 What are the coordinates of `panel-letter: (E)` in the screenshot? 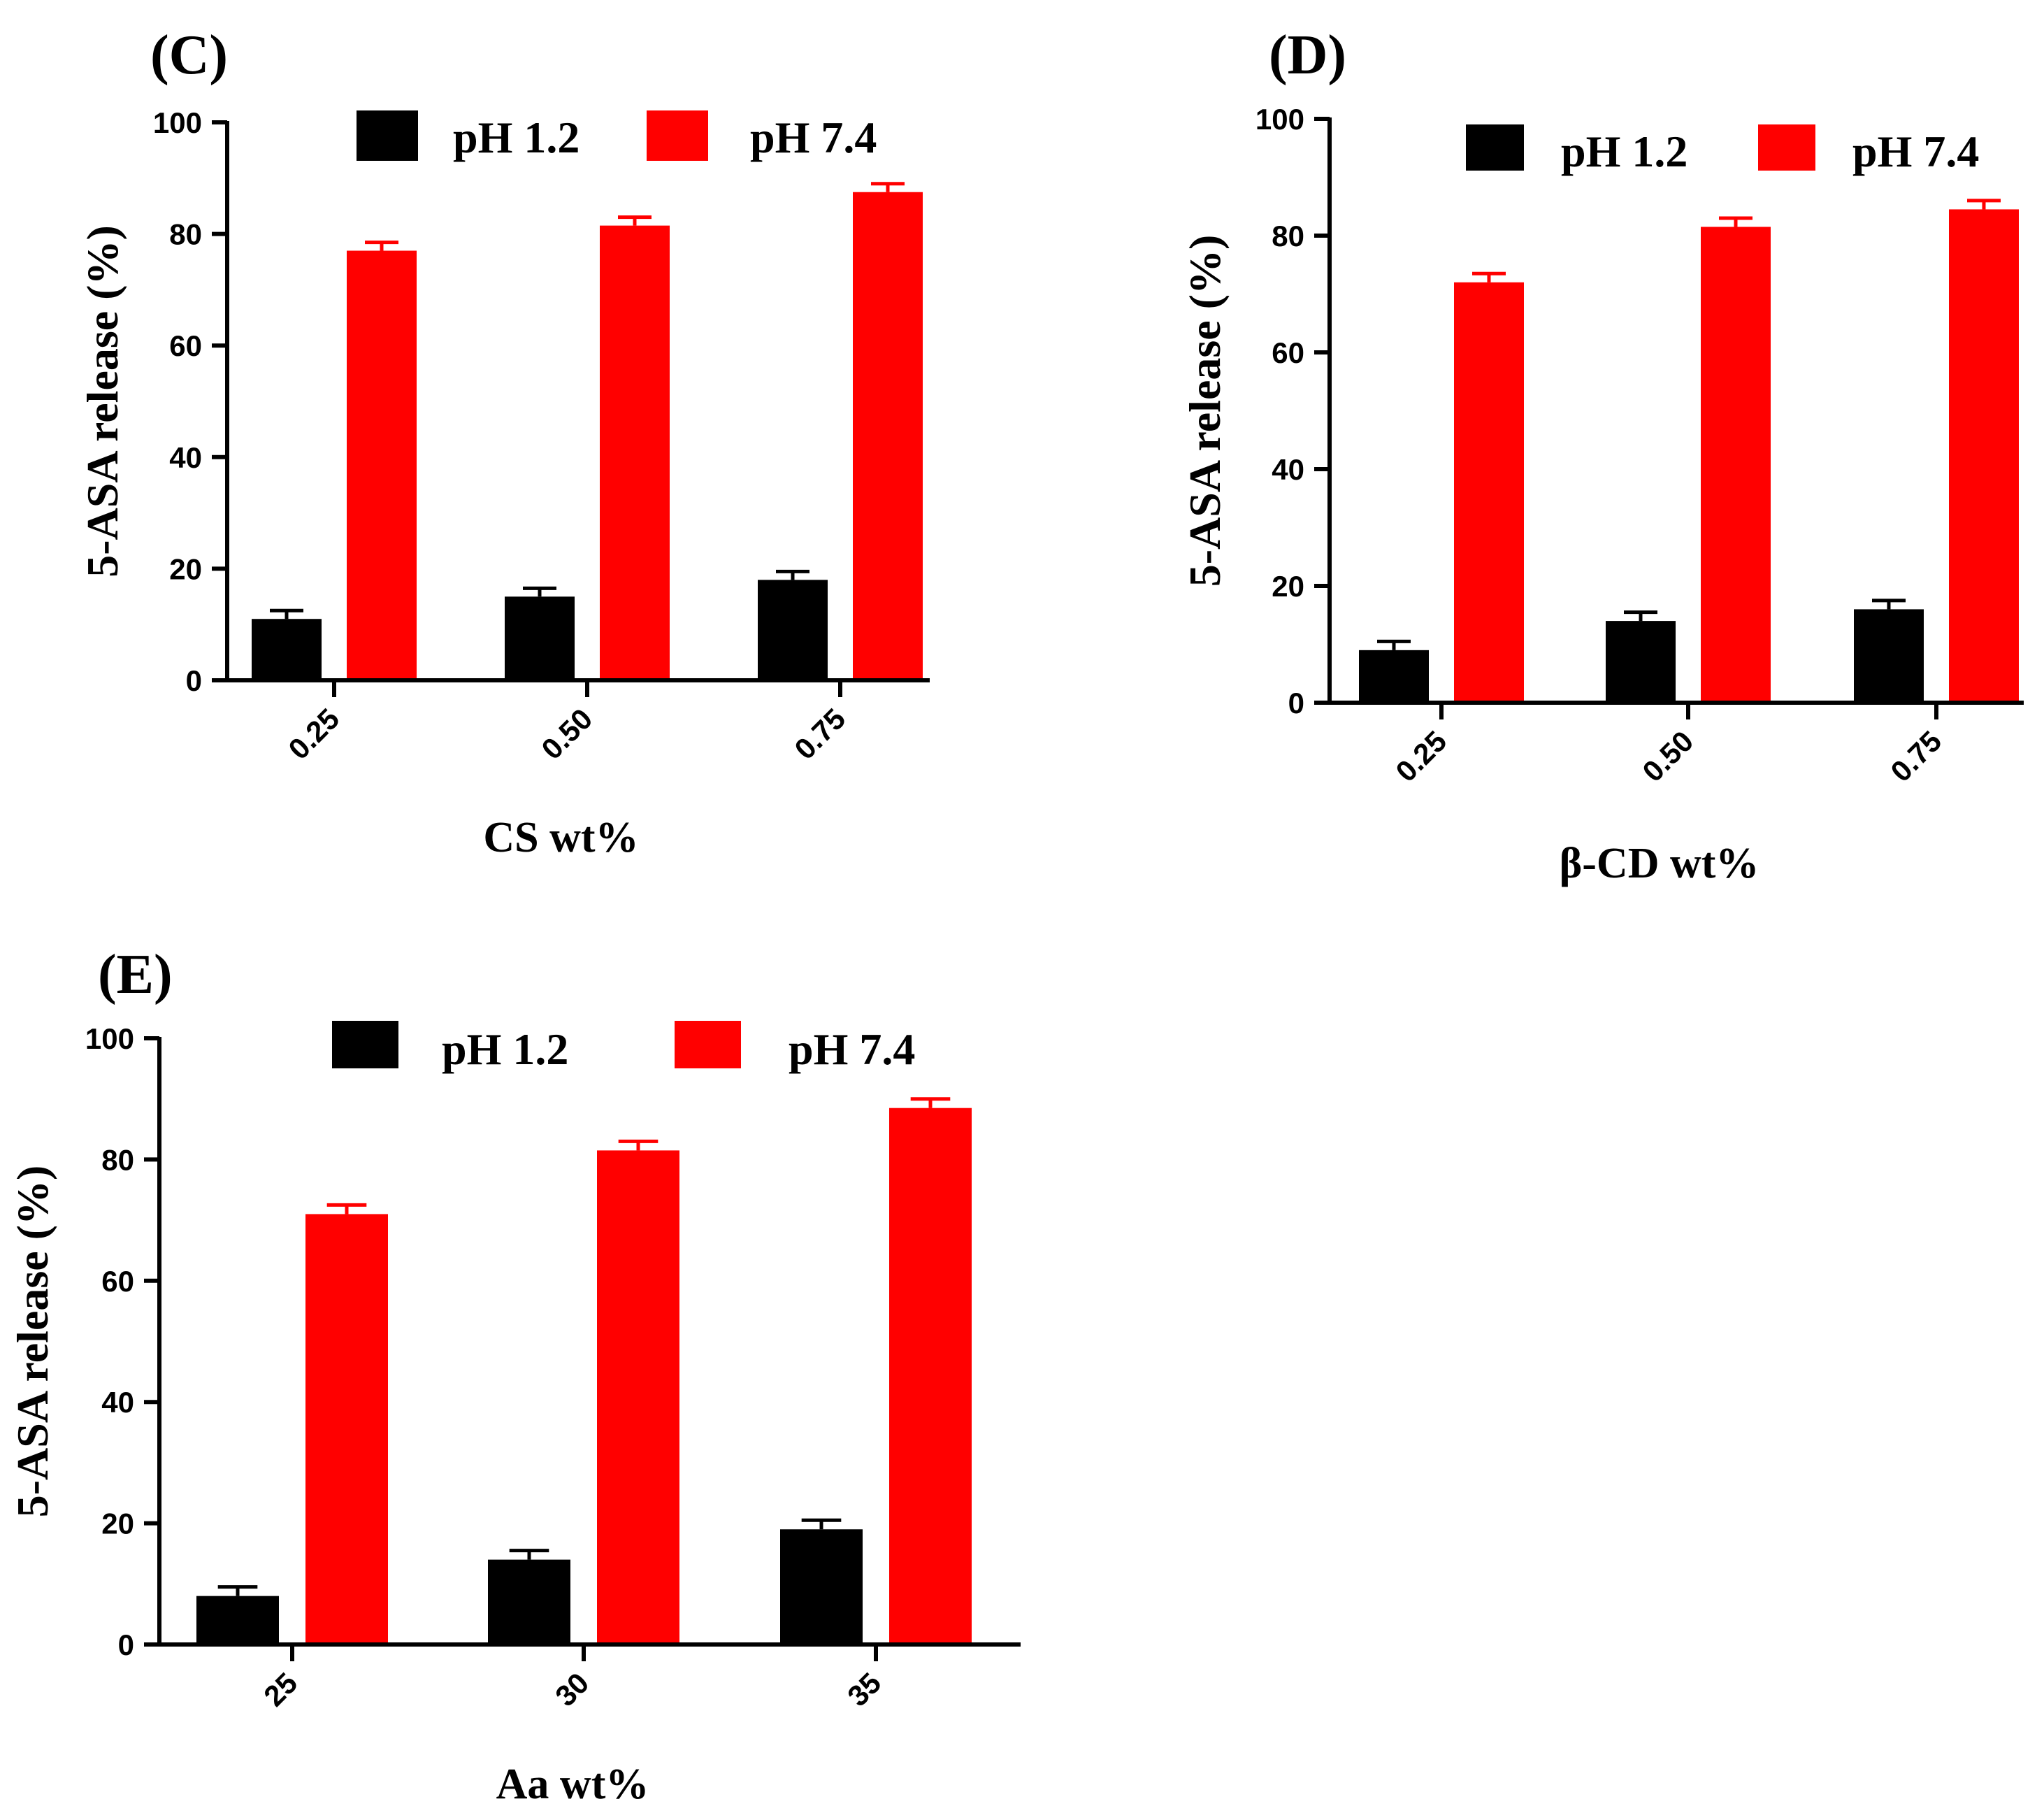 It's located at (135, 974).